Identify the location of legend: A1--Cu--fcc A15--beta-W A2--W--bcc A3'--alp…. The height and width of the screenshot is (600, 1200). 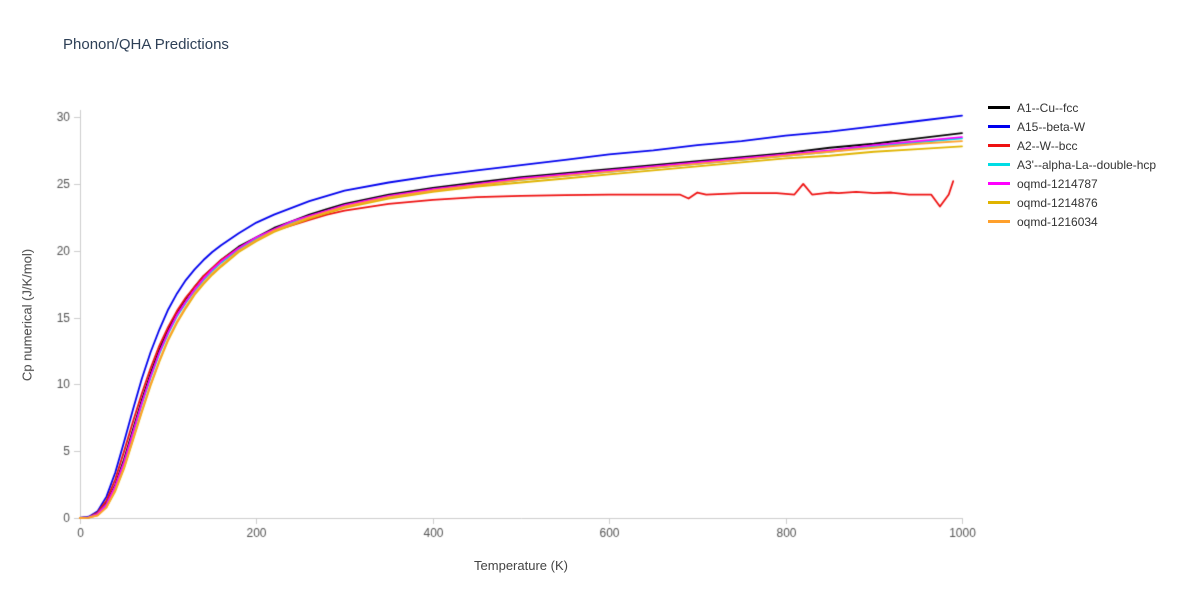
(1072, 164).